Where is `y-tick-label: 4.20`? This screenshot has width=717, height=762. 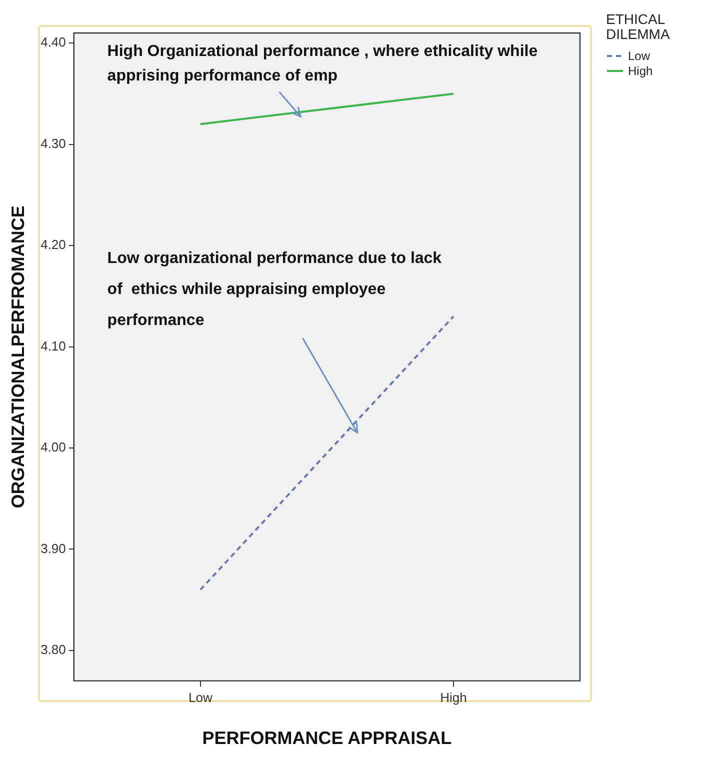 y-tick-label: 4.20 is located at coordinates (53, 244).